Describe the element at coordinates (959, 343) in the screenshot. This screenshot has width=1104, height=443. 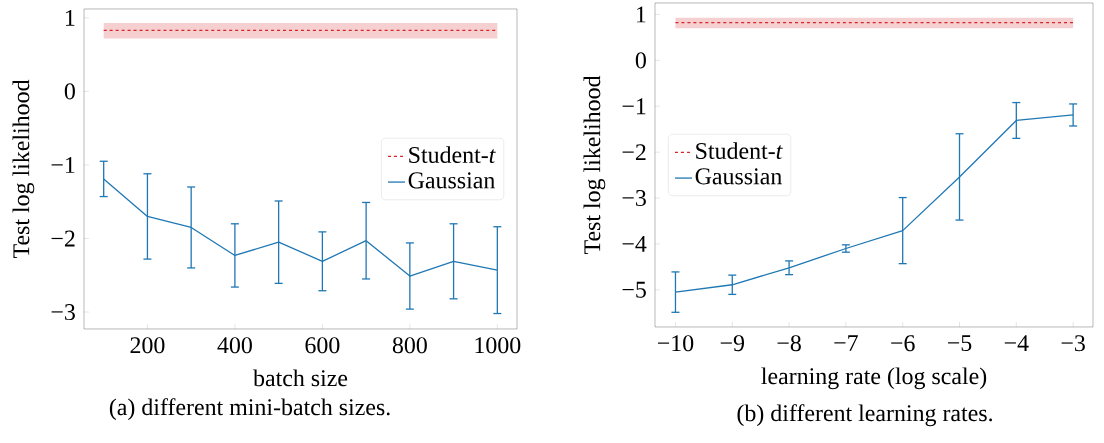
I see `x-tick-label: −5` at that location.